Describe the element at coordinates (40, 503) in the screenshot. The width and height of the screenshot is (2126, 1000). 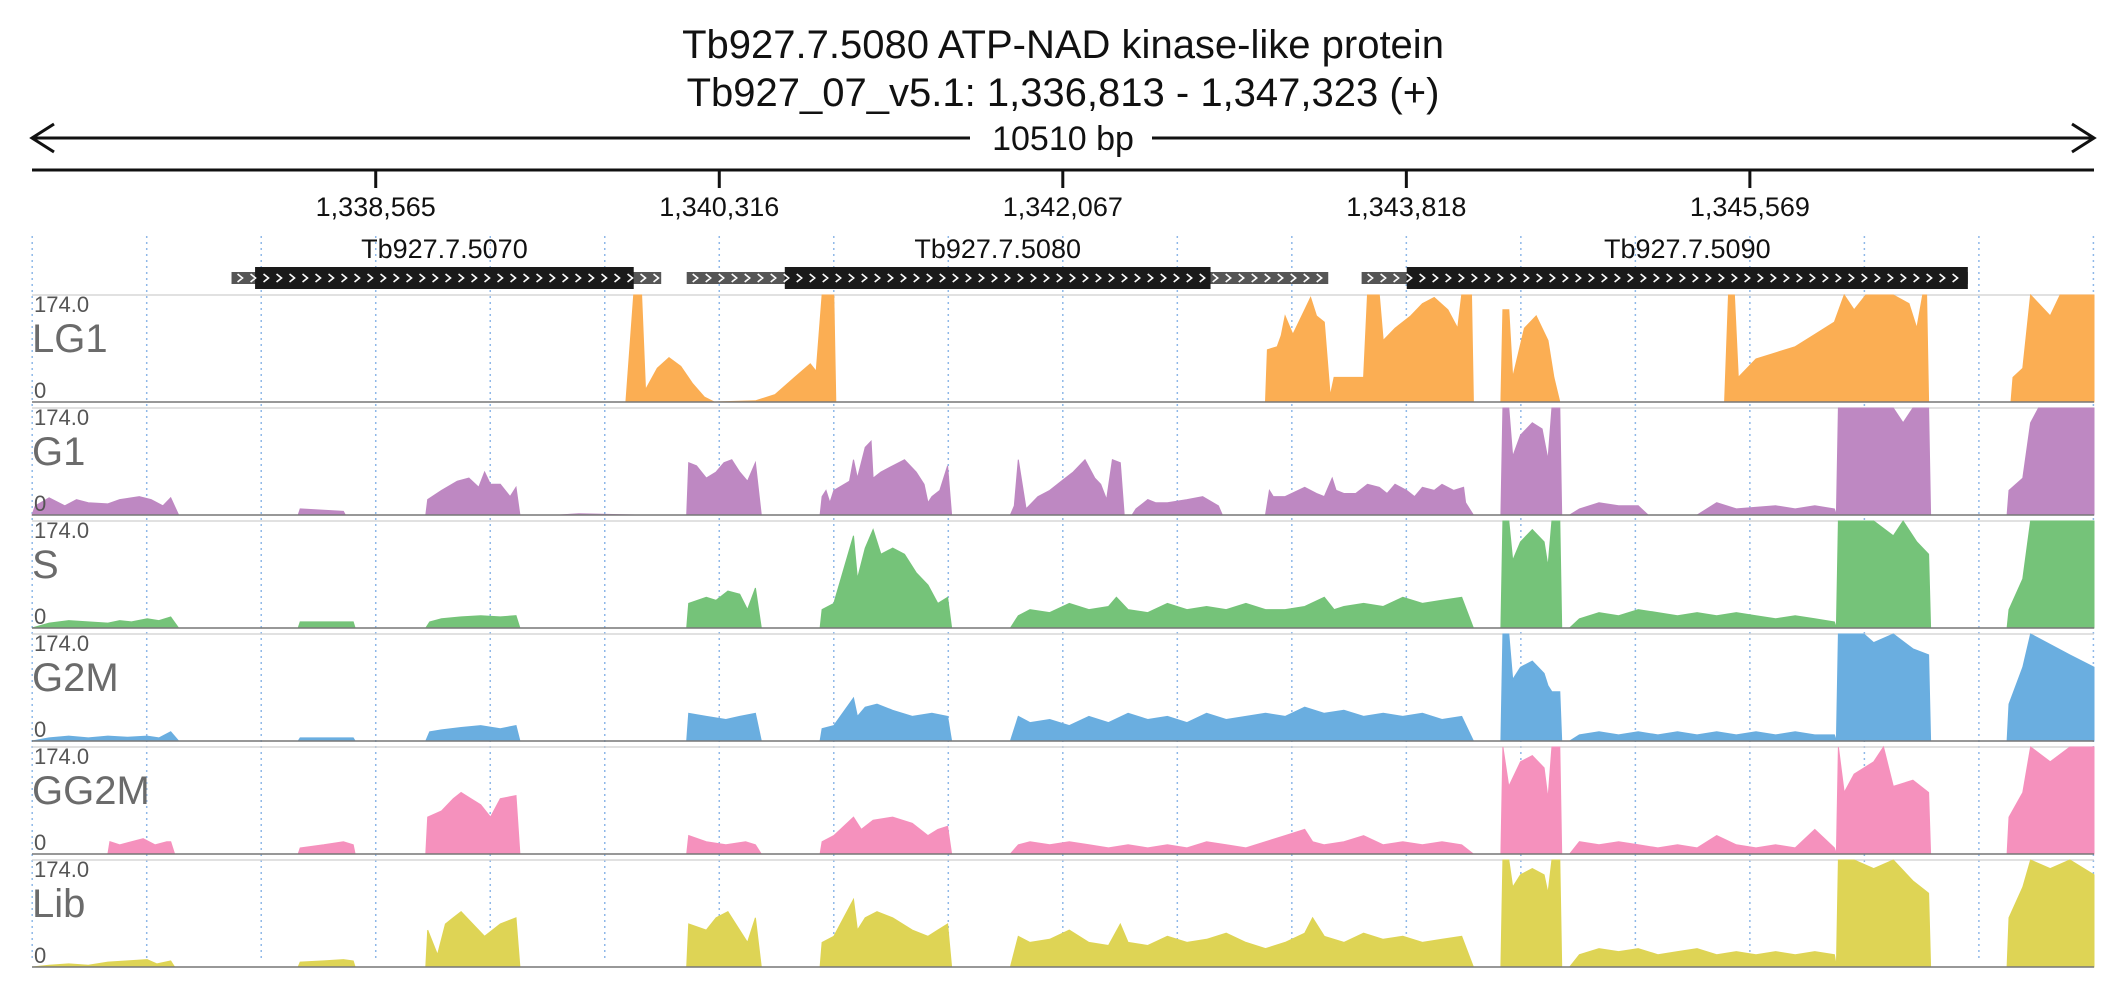
I see `track-min-label-1: 0` at that location.